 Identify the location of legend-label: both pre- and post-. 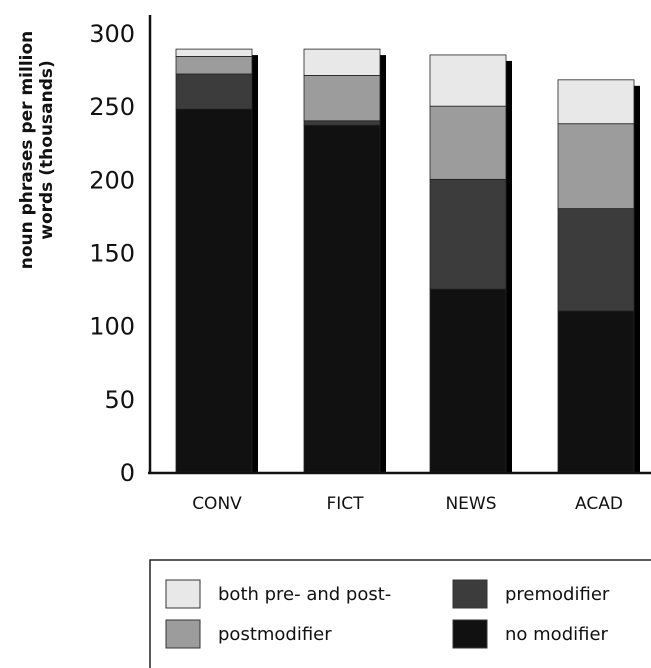
(304, 594).